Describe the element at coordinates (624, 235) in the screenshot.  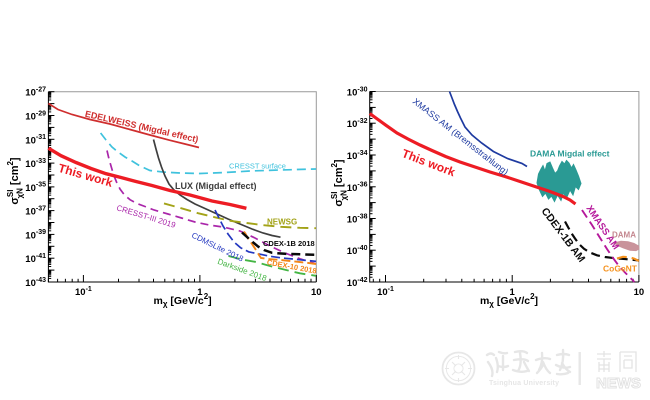
I see `svg-text: DAMA` at that location.